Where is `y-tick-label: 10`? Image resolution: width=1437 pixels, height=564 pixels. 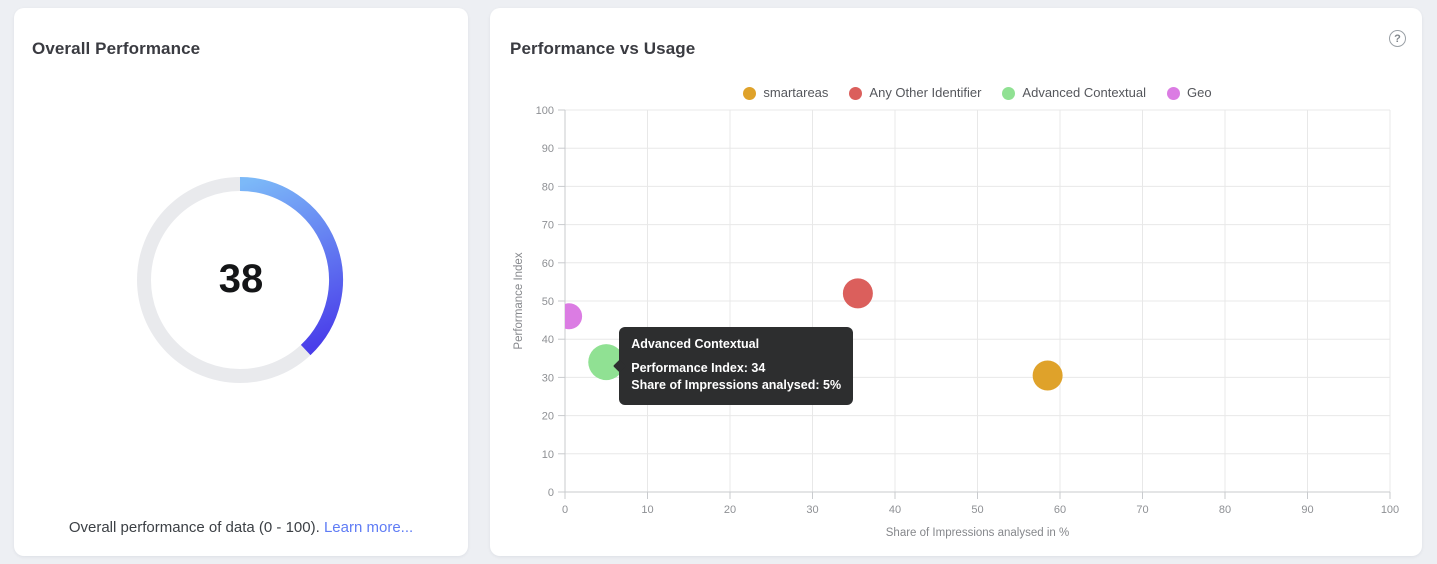 y-tick-label: 10 is located at coordinates (548, 455).